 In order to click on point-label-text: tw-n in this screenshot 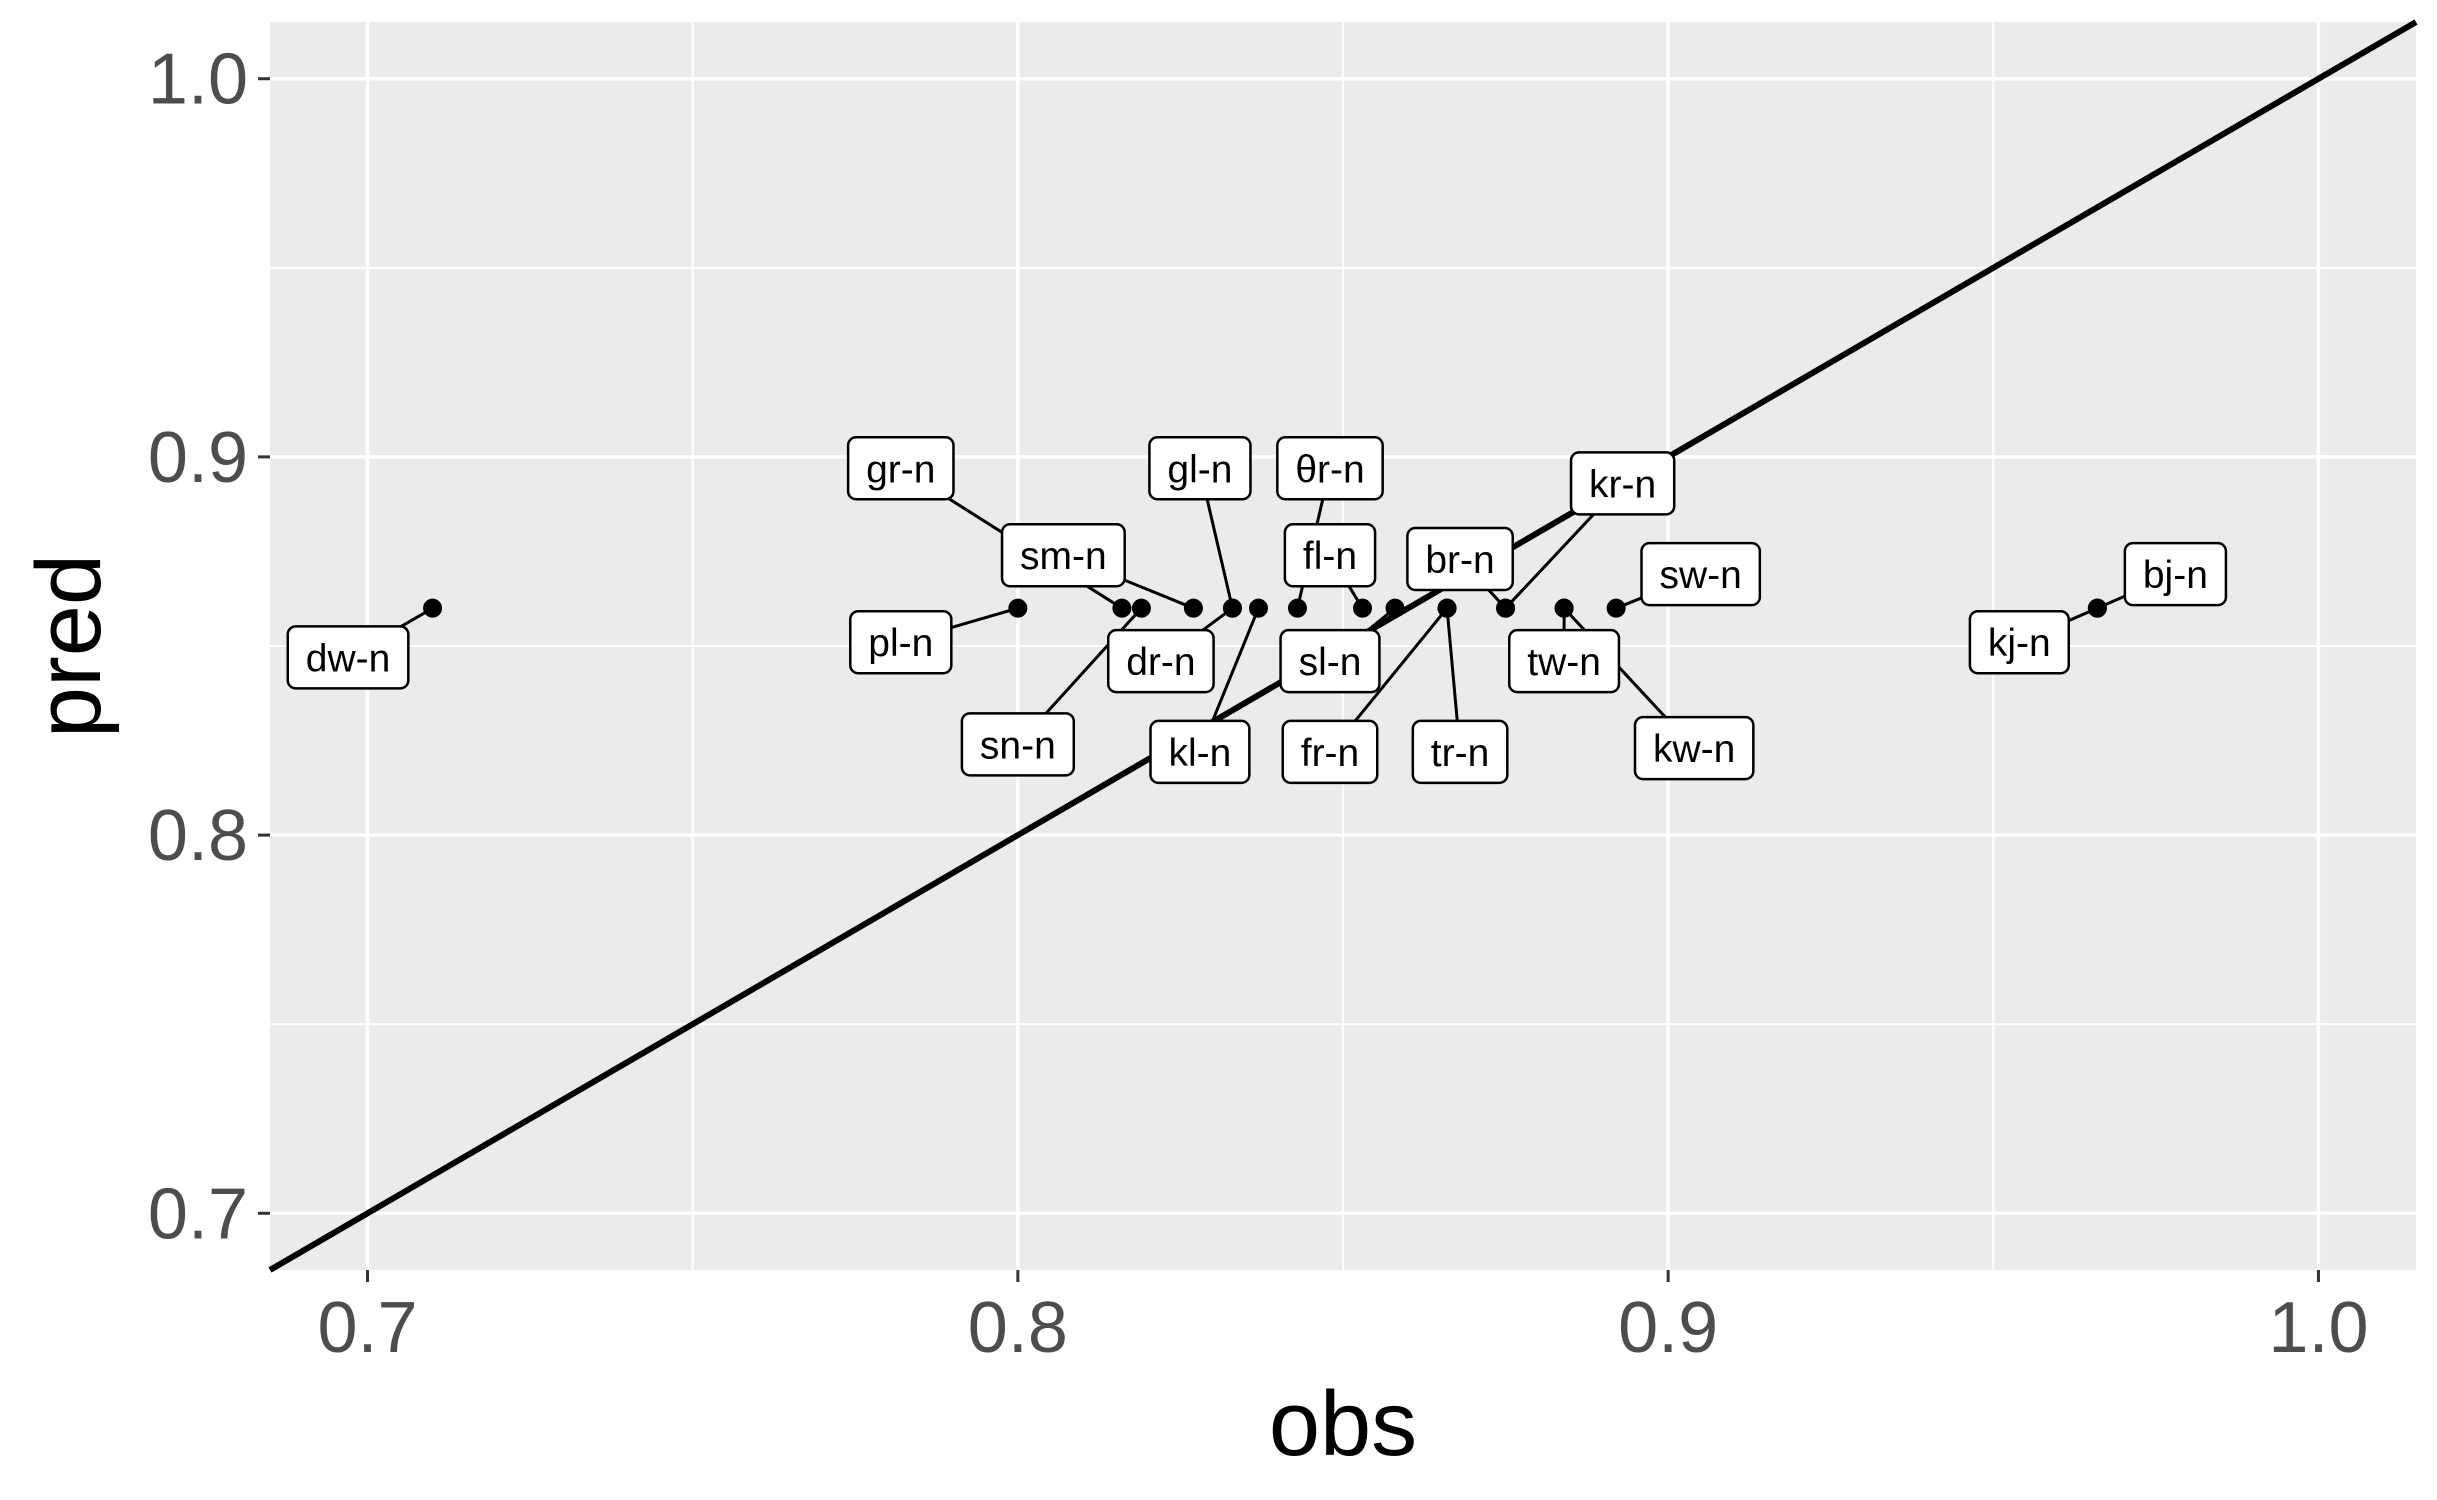, I will do `click(1564, 662)`.